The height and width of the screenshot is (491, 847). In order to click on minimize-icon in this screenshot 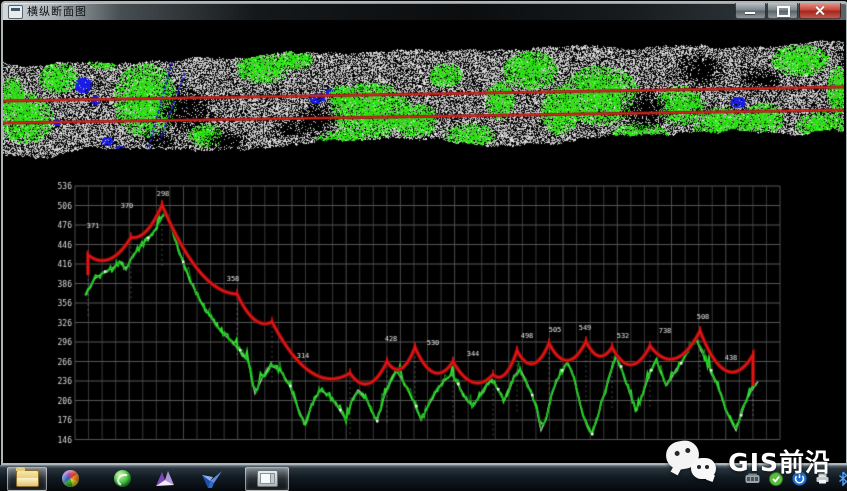, I will do `click(750, 13)`.